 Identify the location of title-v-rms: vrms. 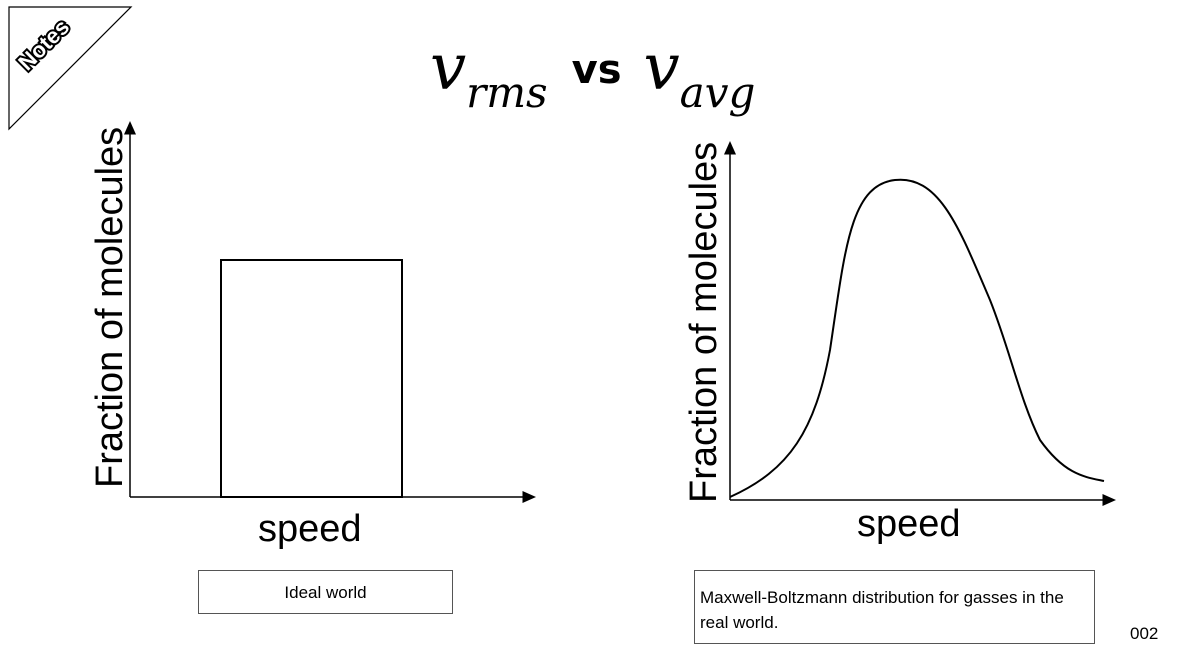
(489, 74).